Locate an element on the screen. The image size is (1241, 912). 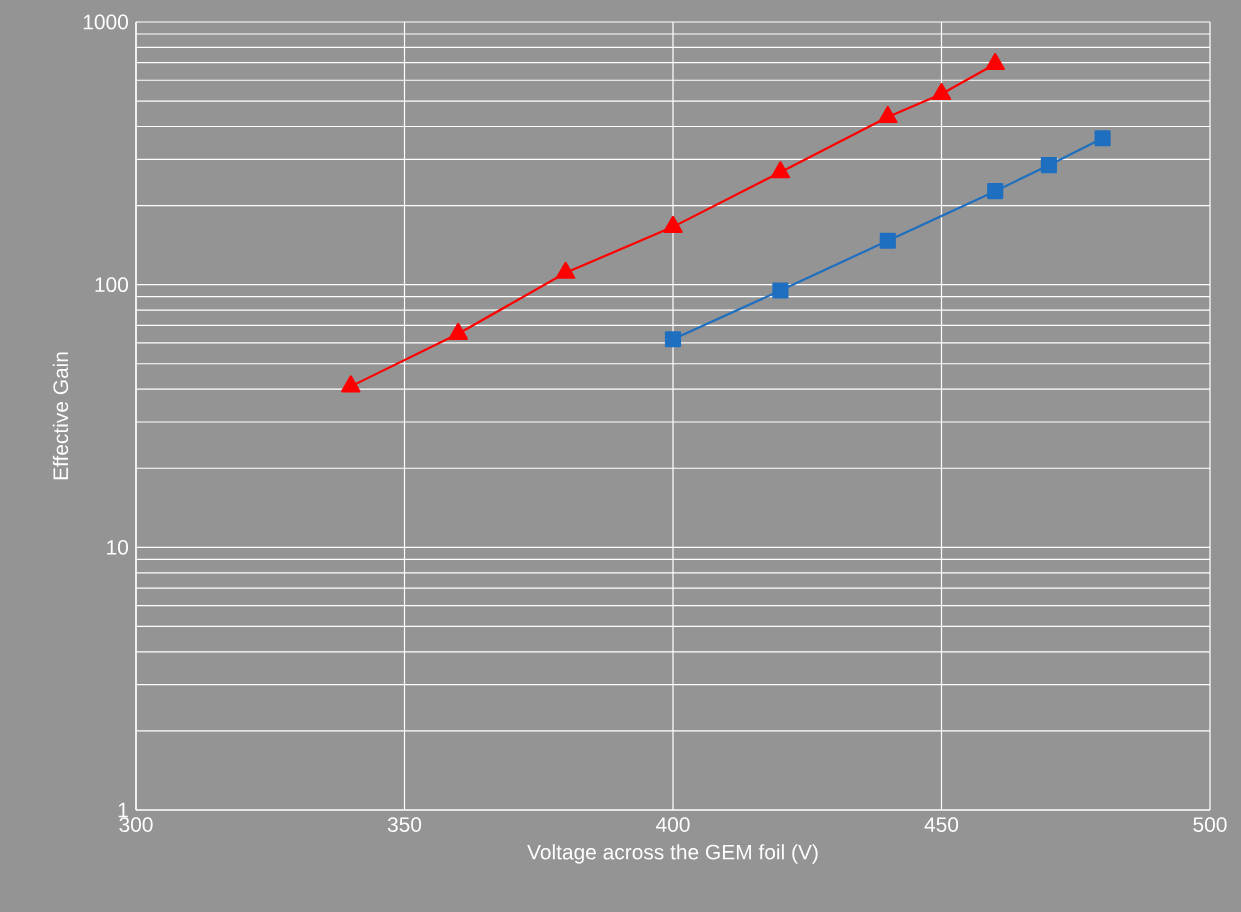
y-tick-label: 10 is located at coordinates (117, 547).